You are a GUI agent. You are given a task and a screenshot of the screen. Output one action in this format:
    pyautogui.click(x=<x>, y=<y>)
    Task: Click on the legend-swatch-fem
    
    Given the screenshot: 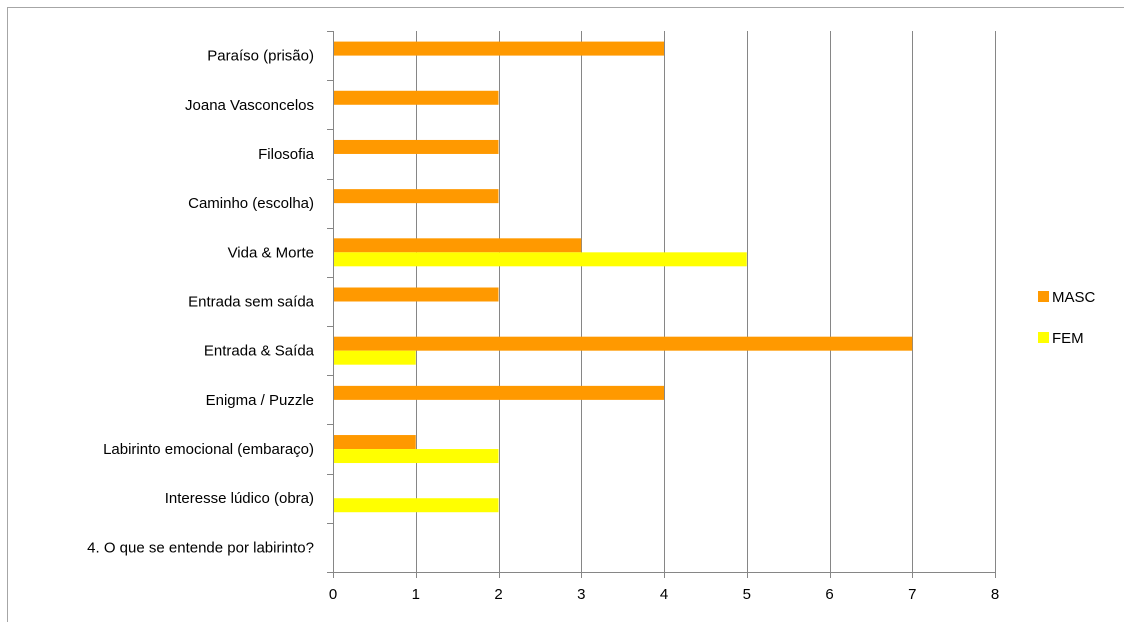 What is the action you would take?
    pyautogui.click(x=1043, y=337)
    